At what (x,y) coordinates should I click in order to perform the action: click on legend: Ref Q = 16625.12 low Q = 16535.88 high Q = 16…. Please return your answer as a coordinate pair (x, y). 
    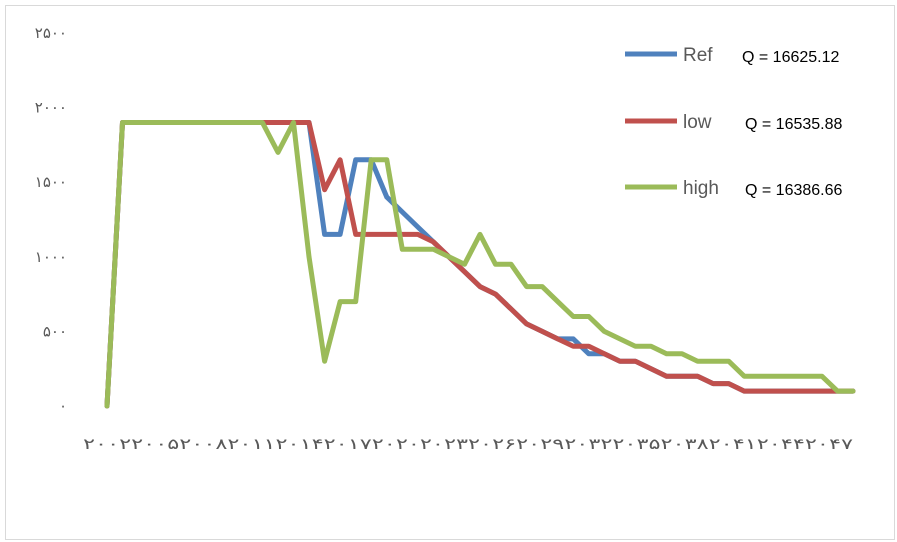
    Looking at the image, I should click on (734, 122).